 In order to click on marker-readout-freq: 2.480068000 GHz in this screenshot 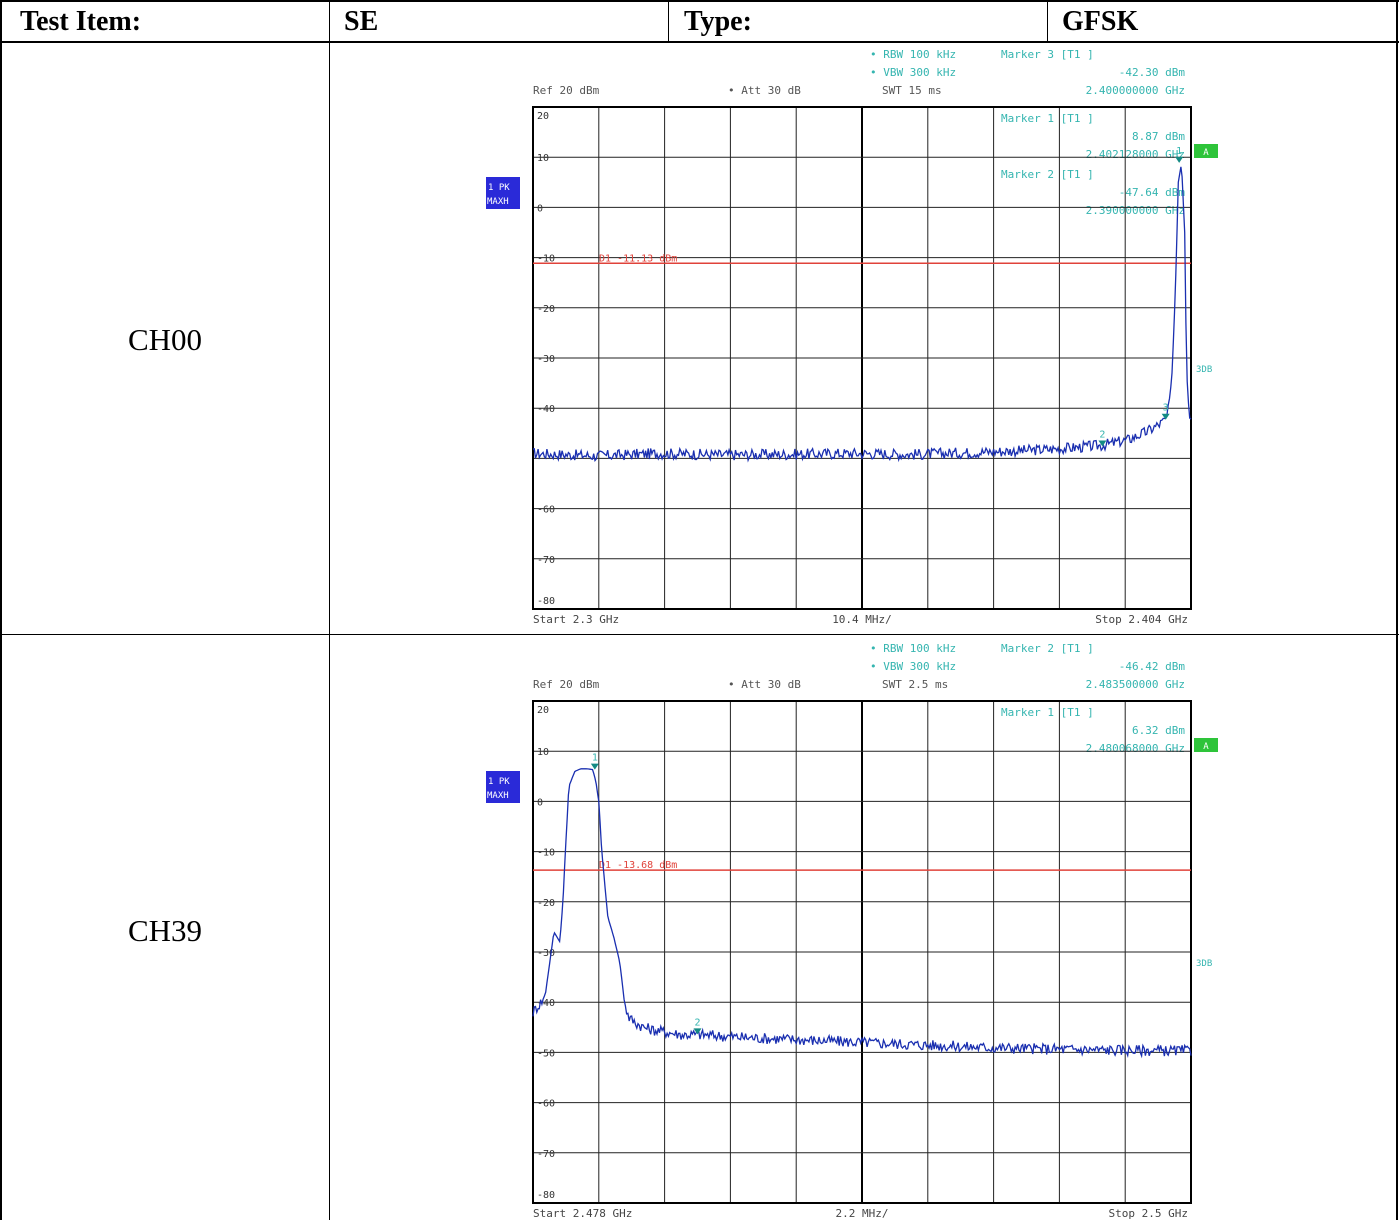, I will do `click(1135, 748)`.